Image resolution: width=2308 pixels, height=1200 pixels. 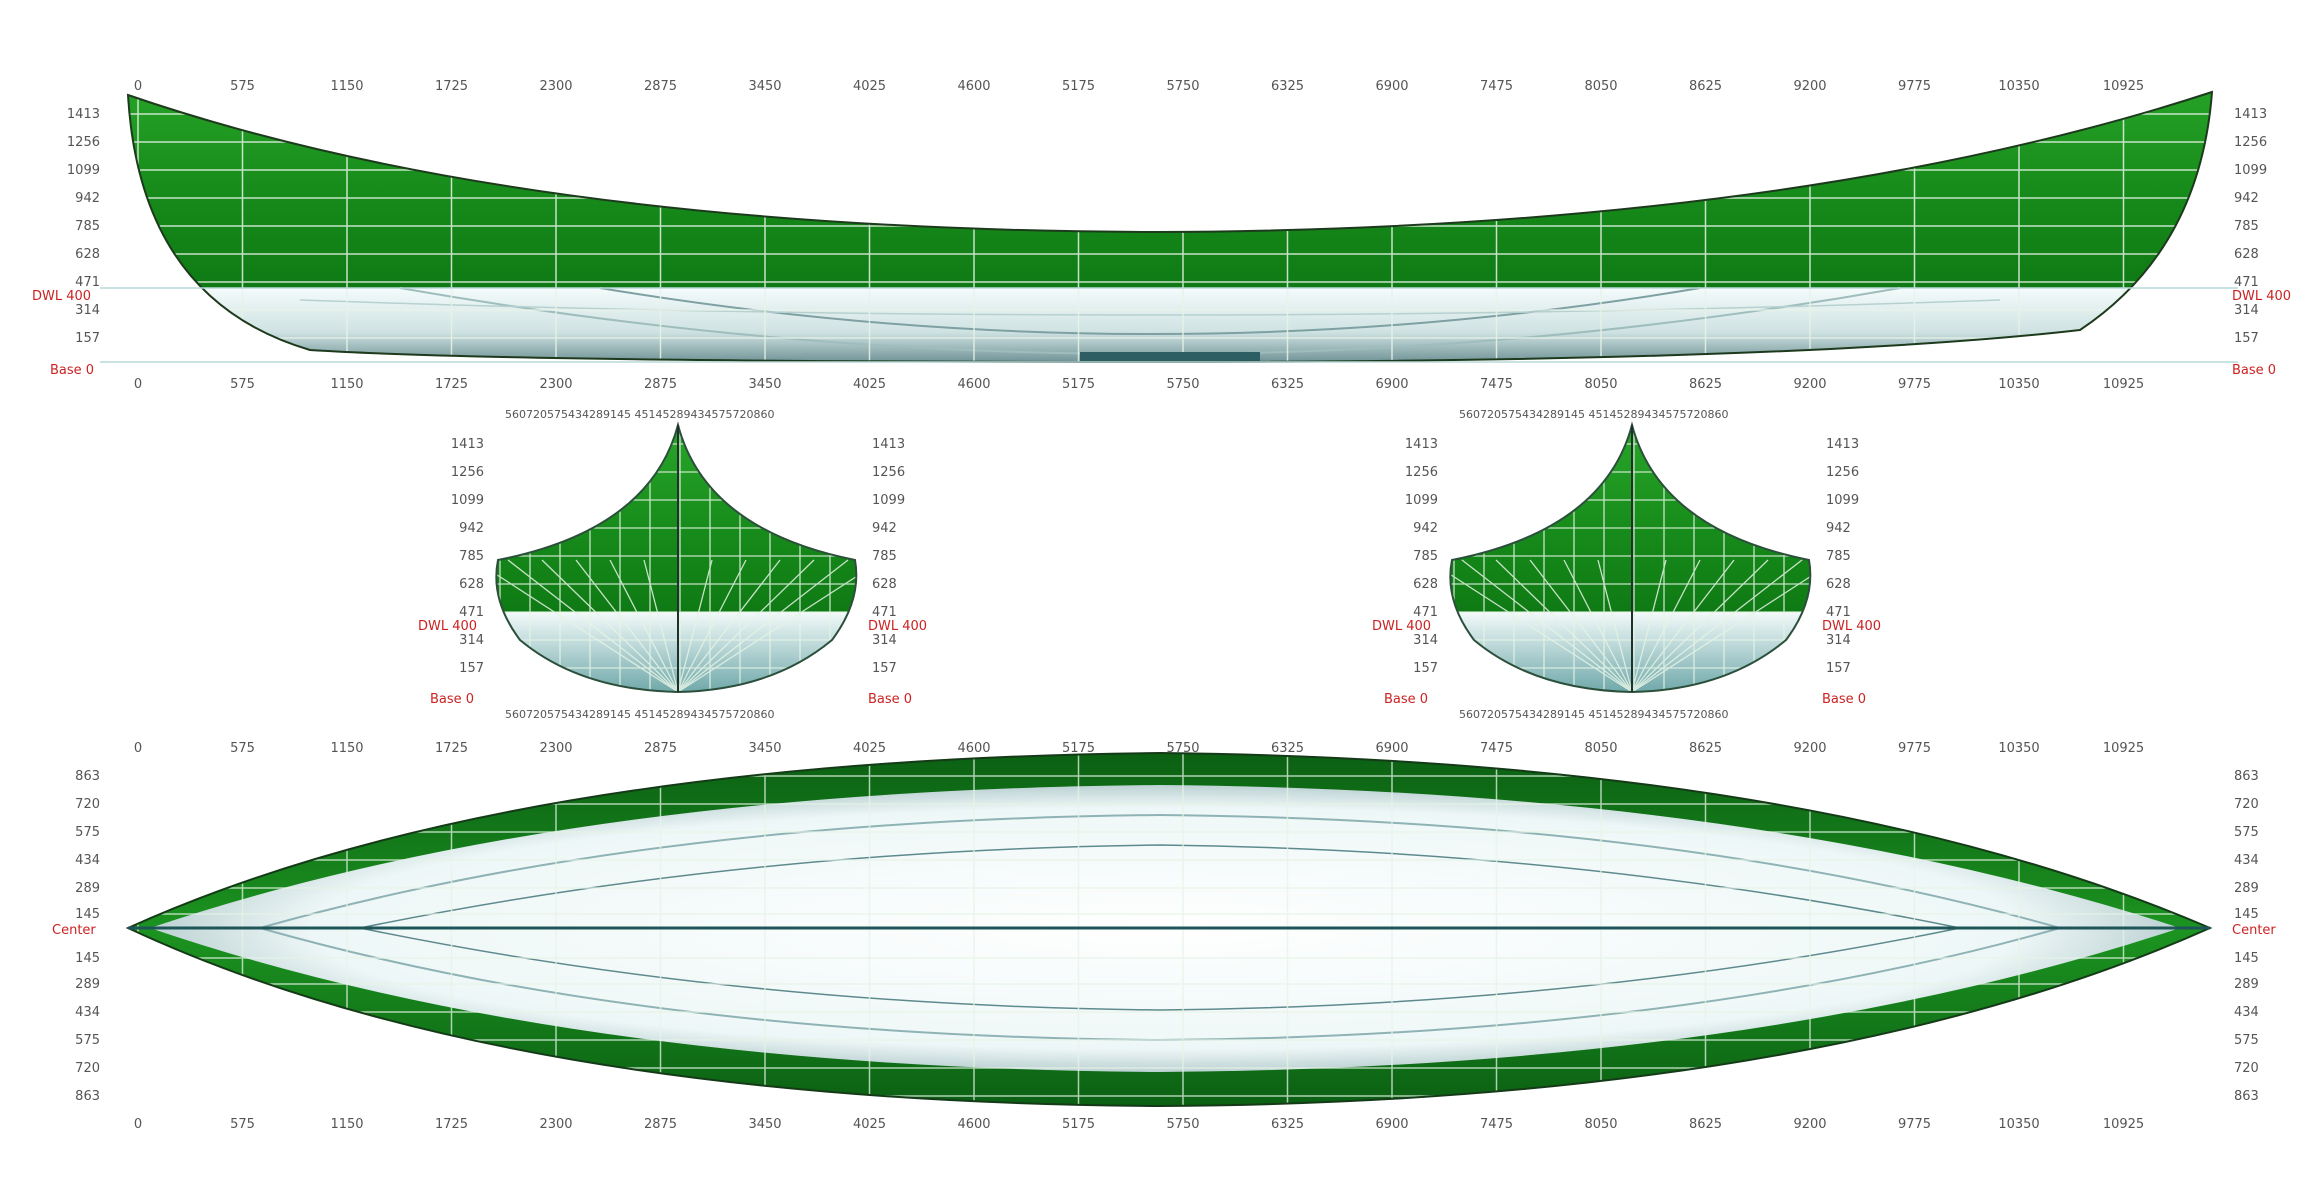 I want to click on section-left-dwl-label-right: DWL 400, so click(x=897, y=626).